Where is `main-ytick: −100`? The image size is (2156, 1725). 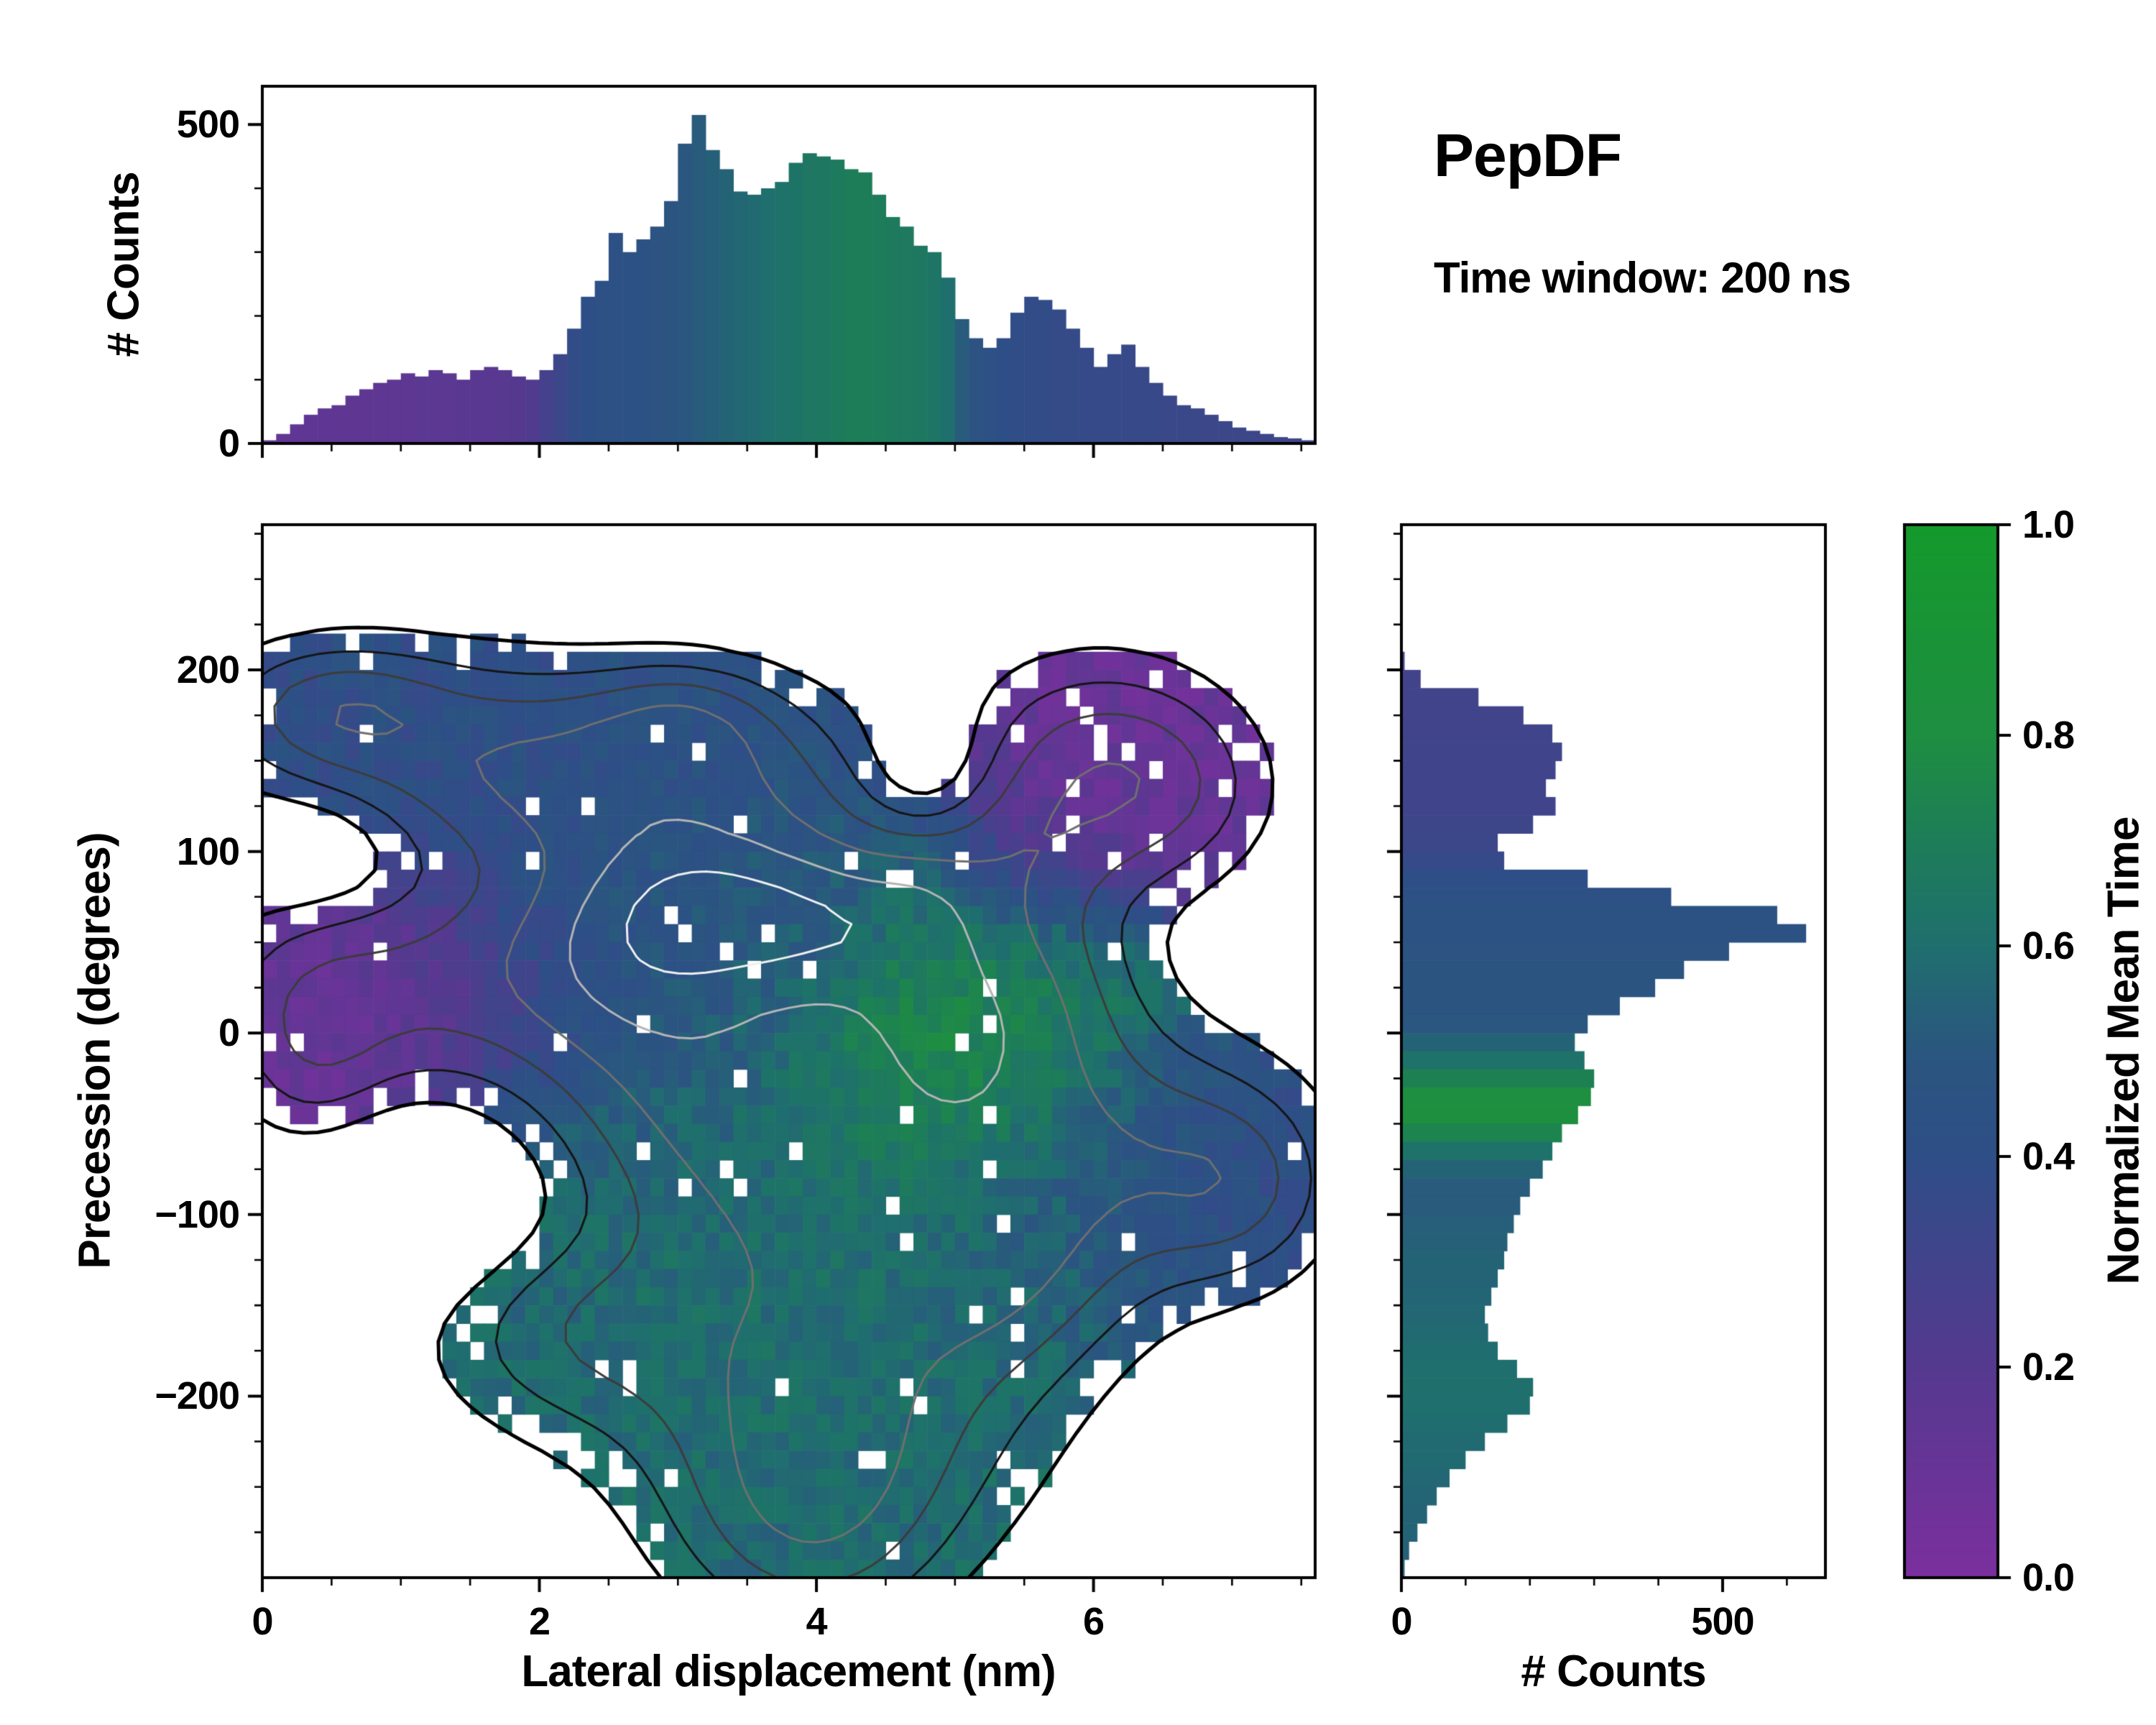 main-ytick: −100 is located at coordinates (198, 1214).